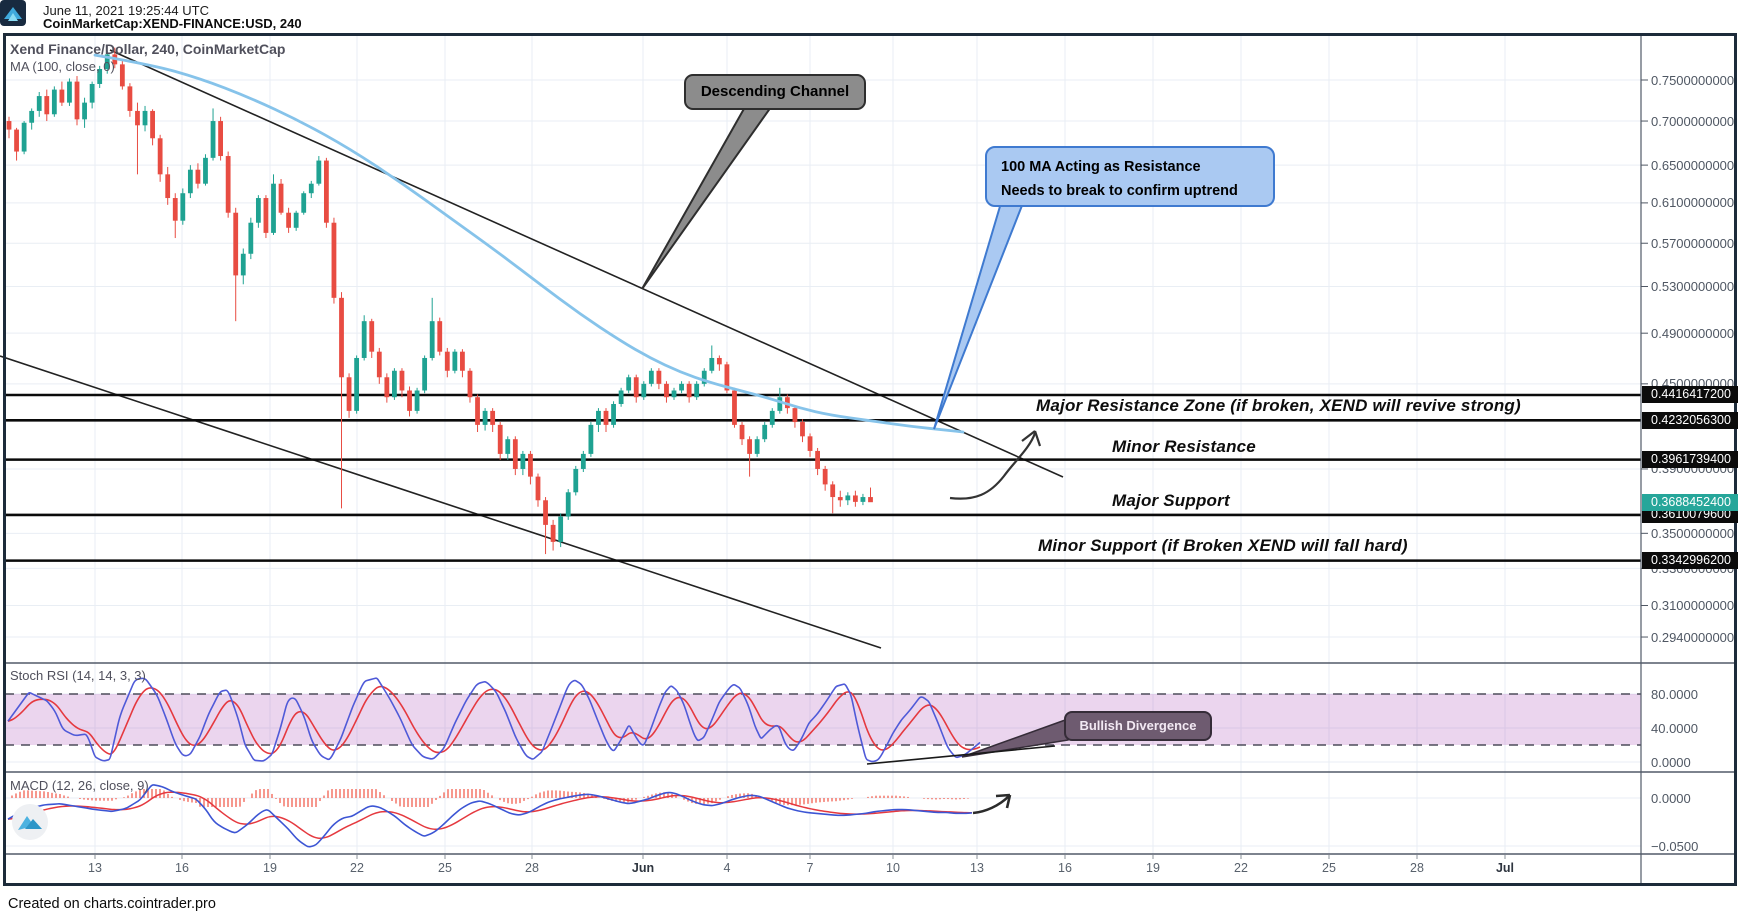  Describe the element at coordinates (1690, 460) in the screenshot. I see `level-price-label: 0.3961739400` at that location.